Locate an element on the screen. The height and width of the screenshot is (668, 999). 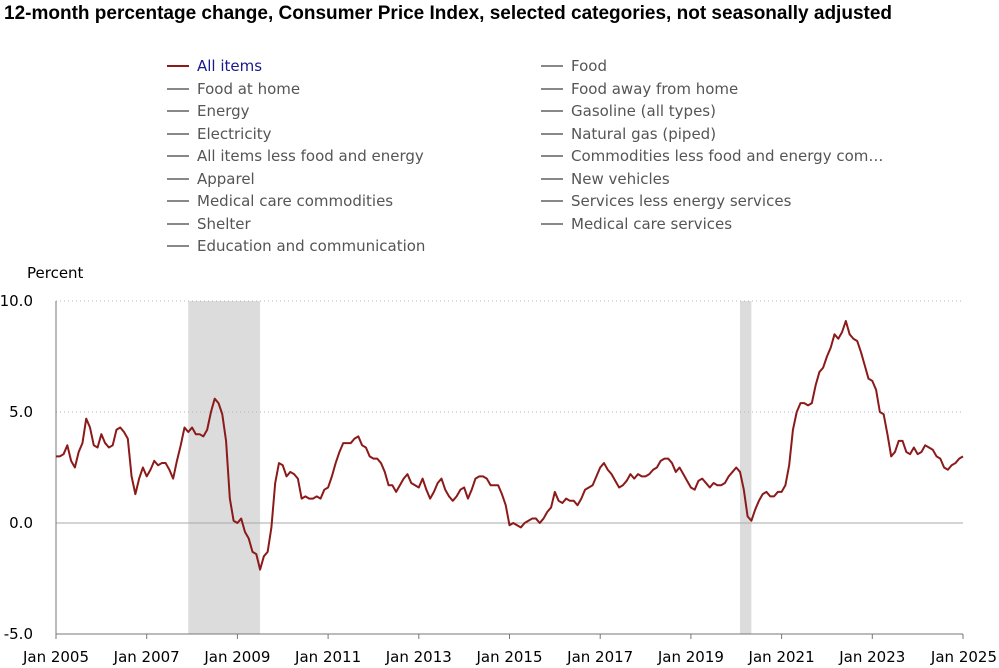
legend-label: Natural gas (piped) is located at coordinates (644, 133).